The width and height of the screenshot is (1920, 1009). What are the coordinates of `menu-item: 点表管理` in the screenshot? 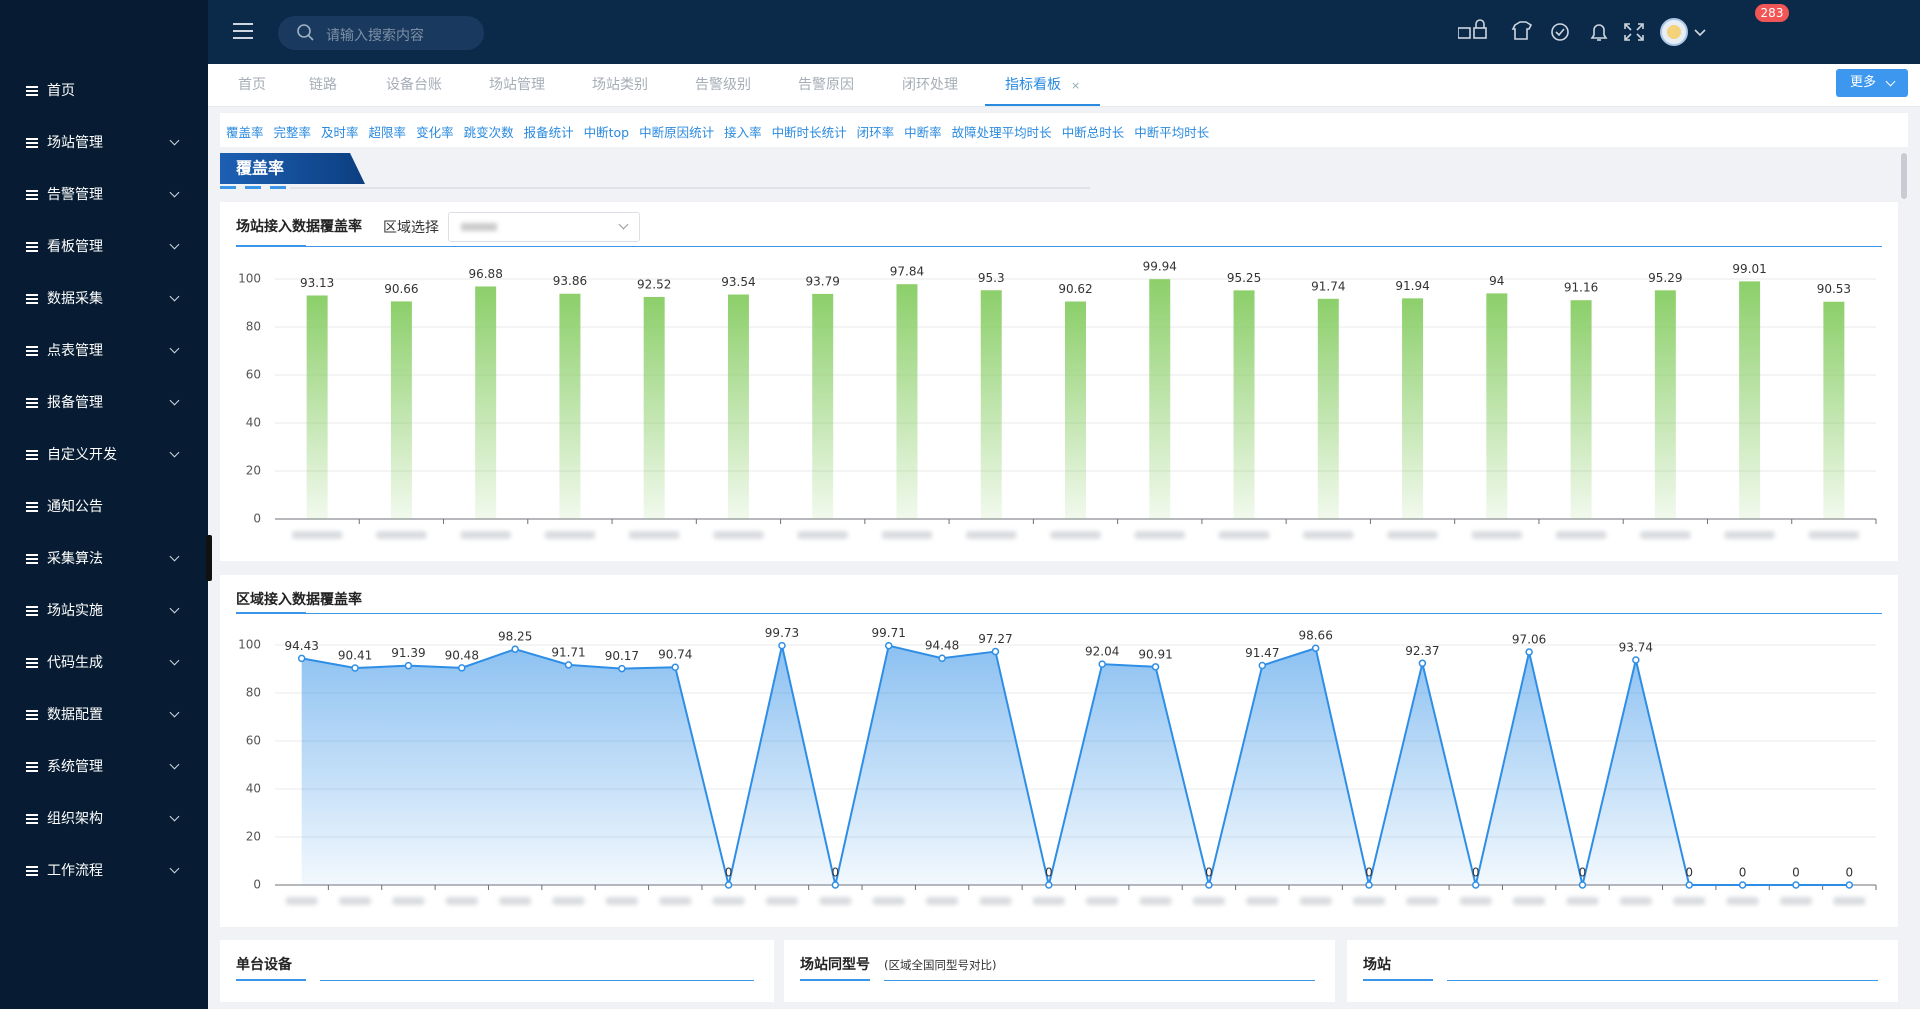 It's located at (104, 351).